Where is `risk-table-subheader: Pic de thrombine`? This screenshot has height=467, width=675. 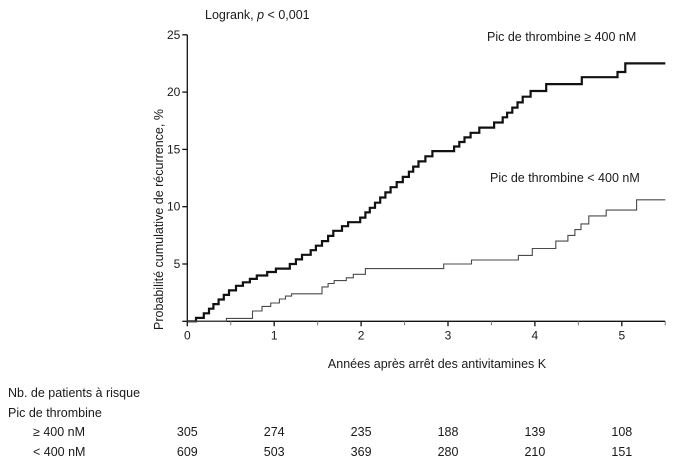 risk-table-subheader: Pic de thrombine is located at coordinates (55, 413).